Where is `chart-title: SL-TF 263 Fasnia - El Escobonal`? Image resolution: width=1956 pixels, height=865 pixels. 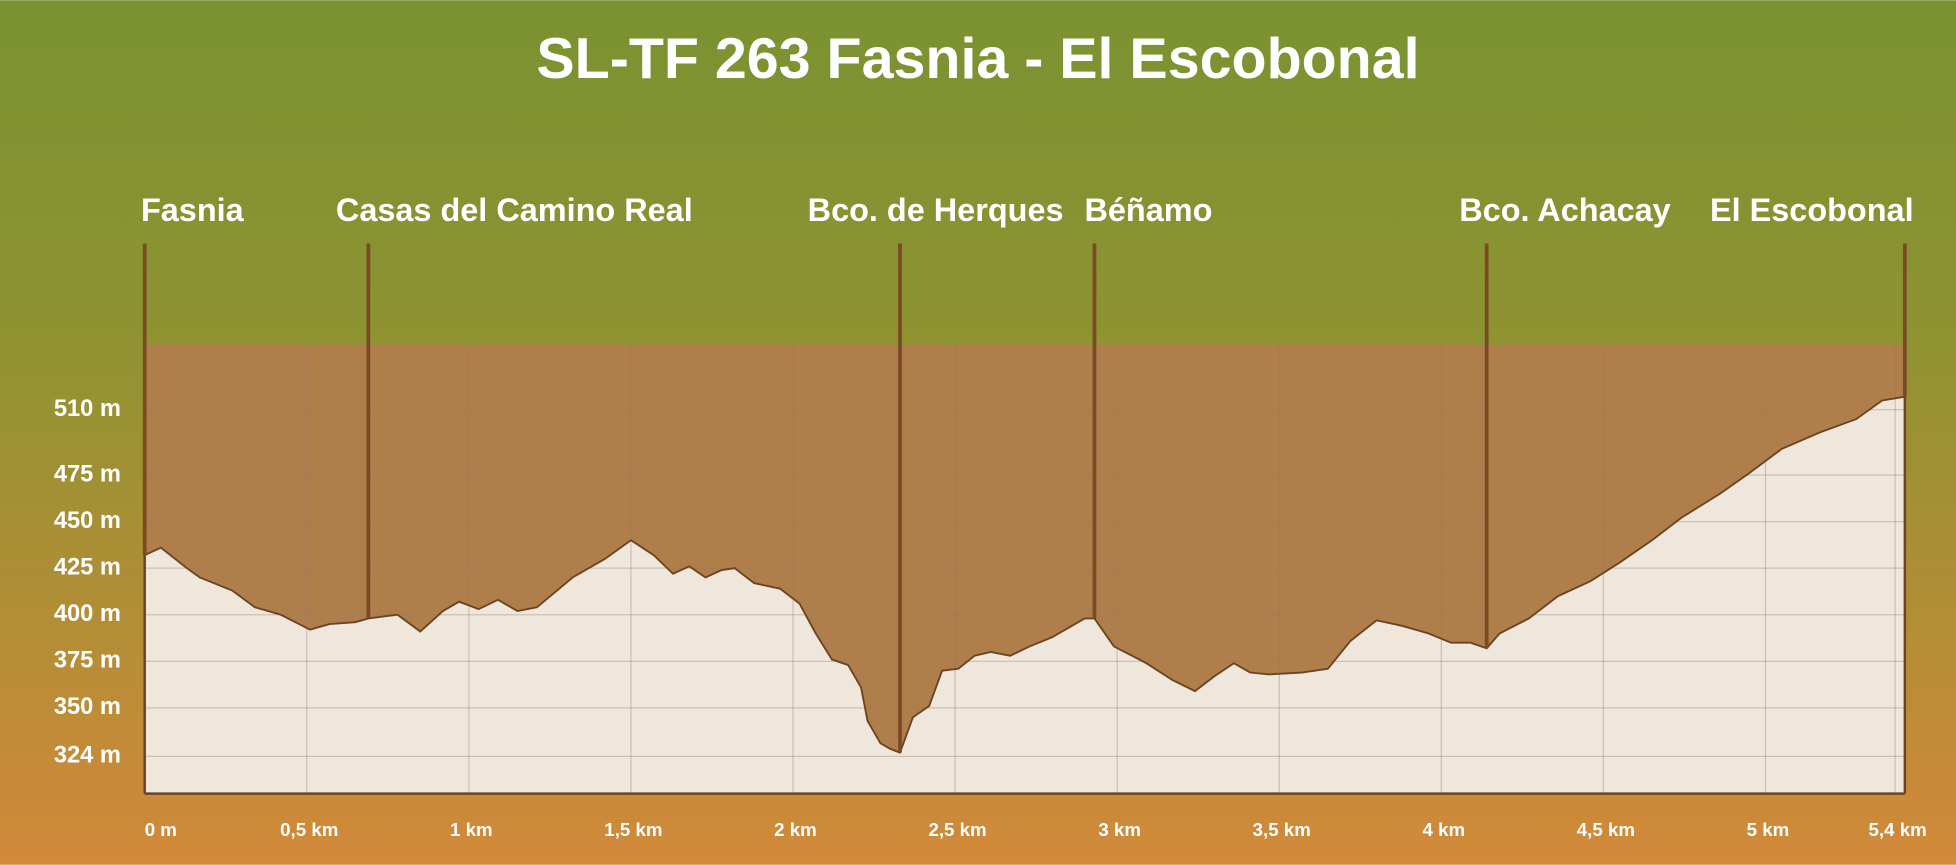
chart-title: SL-TF 263 Fasnia - El Escobonal is located at coordinates (977, 59).